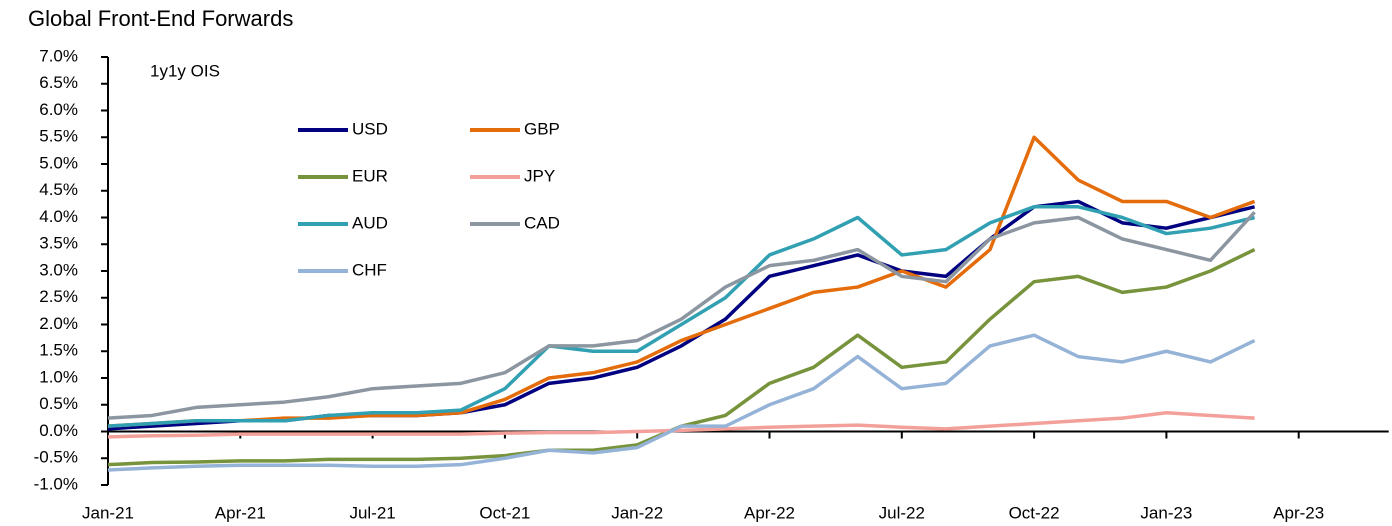  I want to click on x-tick-label: Jan-21, so click(108, 512).